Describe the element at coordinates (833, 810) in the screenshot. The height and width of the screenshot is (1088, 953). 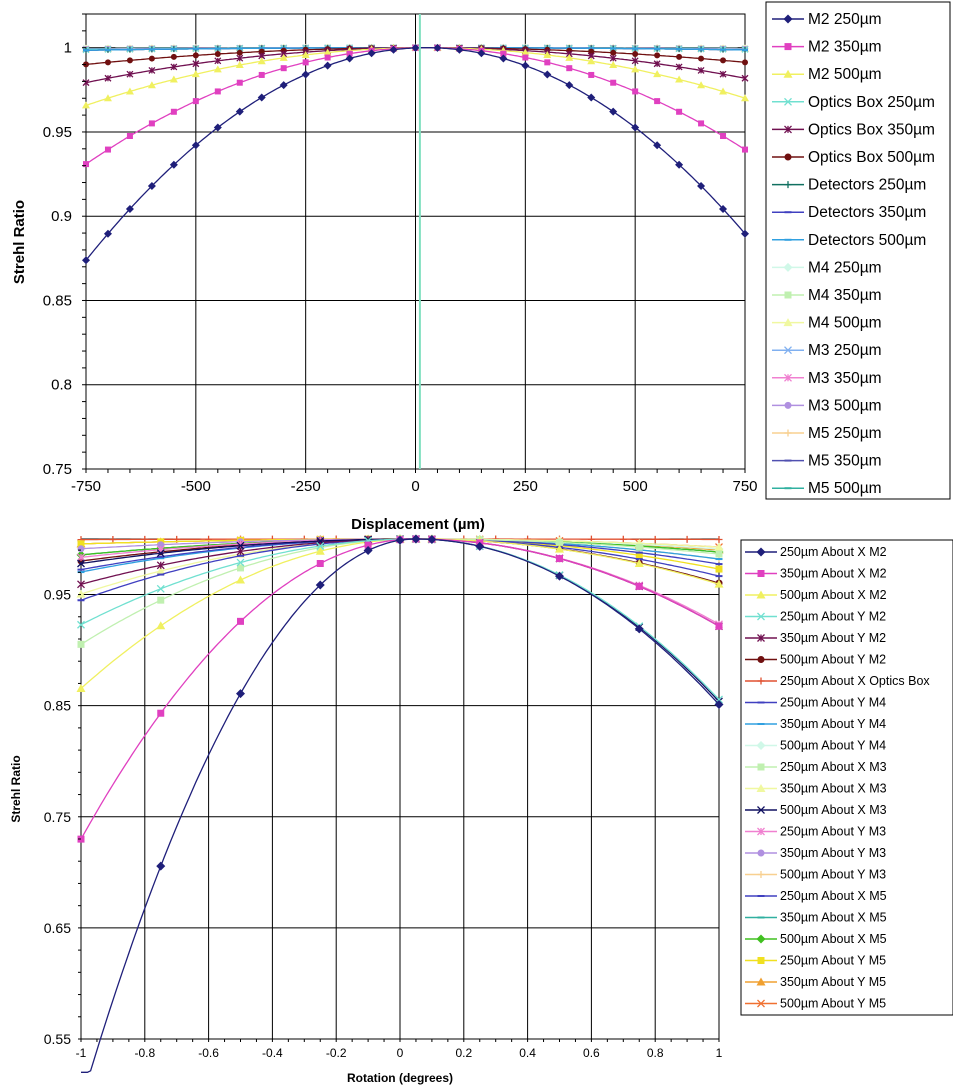
I see `legend-label: 500µm About X M3` at that location.